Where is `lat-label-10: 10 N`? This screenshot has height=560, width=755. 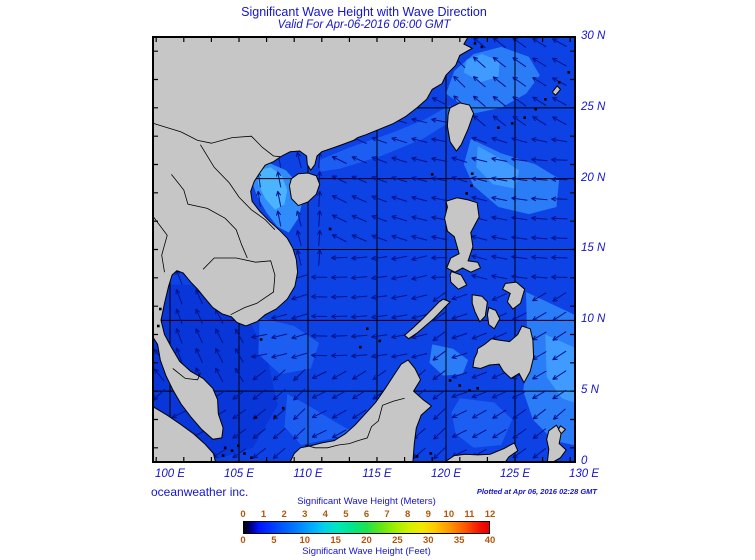
lat-label-10: 10 N is located at coordinates (593, 319).